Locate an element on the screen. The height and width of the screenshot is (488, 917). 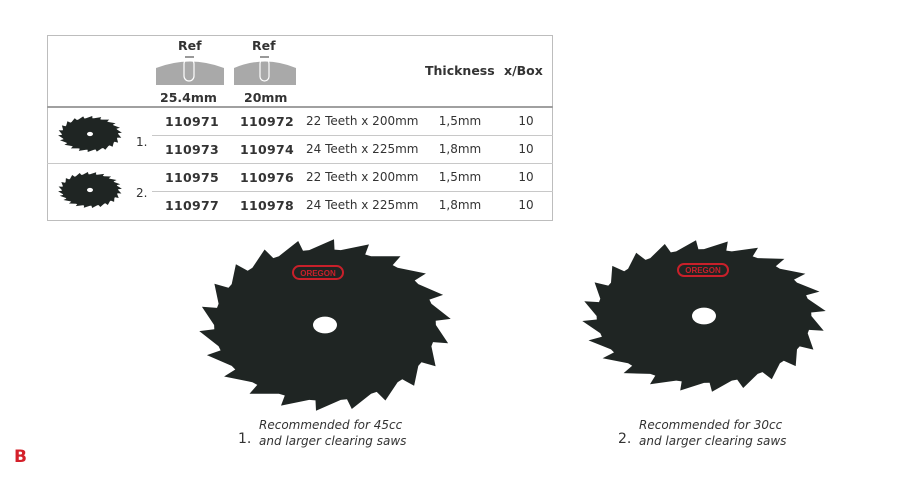
header-ref-1: Ref is located at coordinates (190, 45).